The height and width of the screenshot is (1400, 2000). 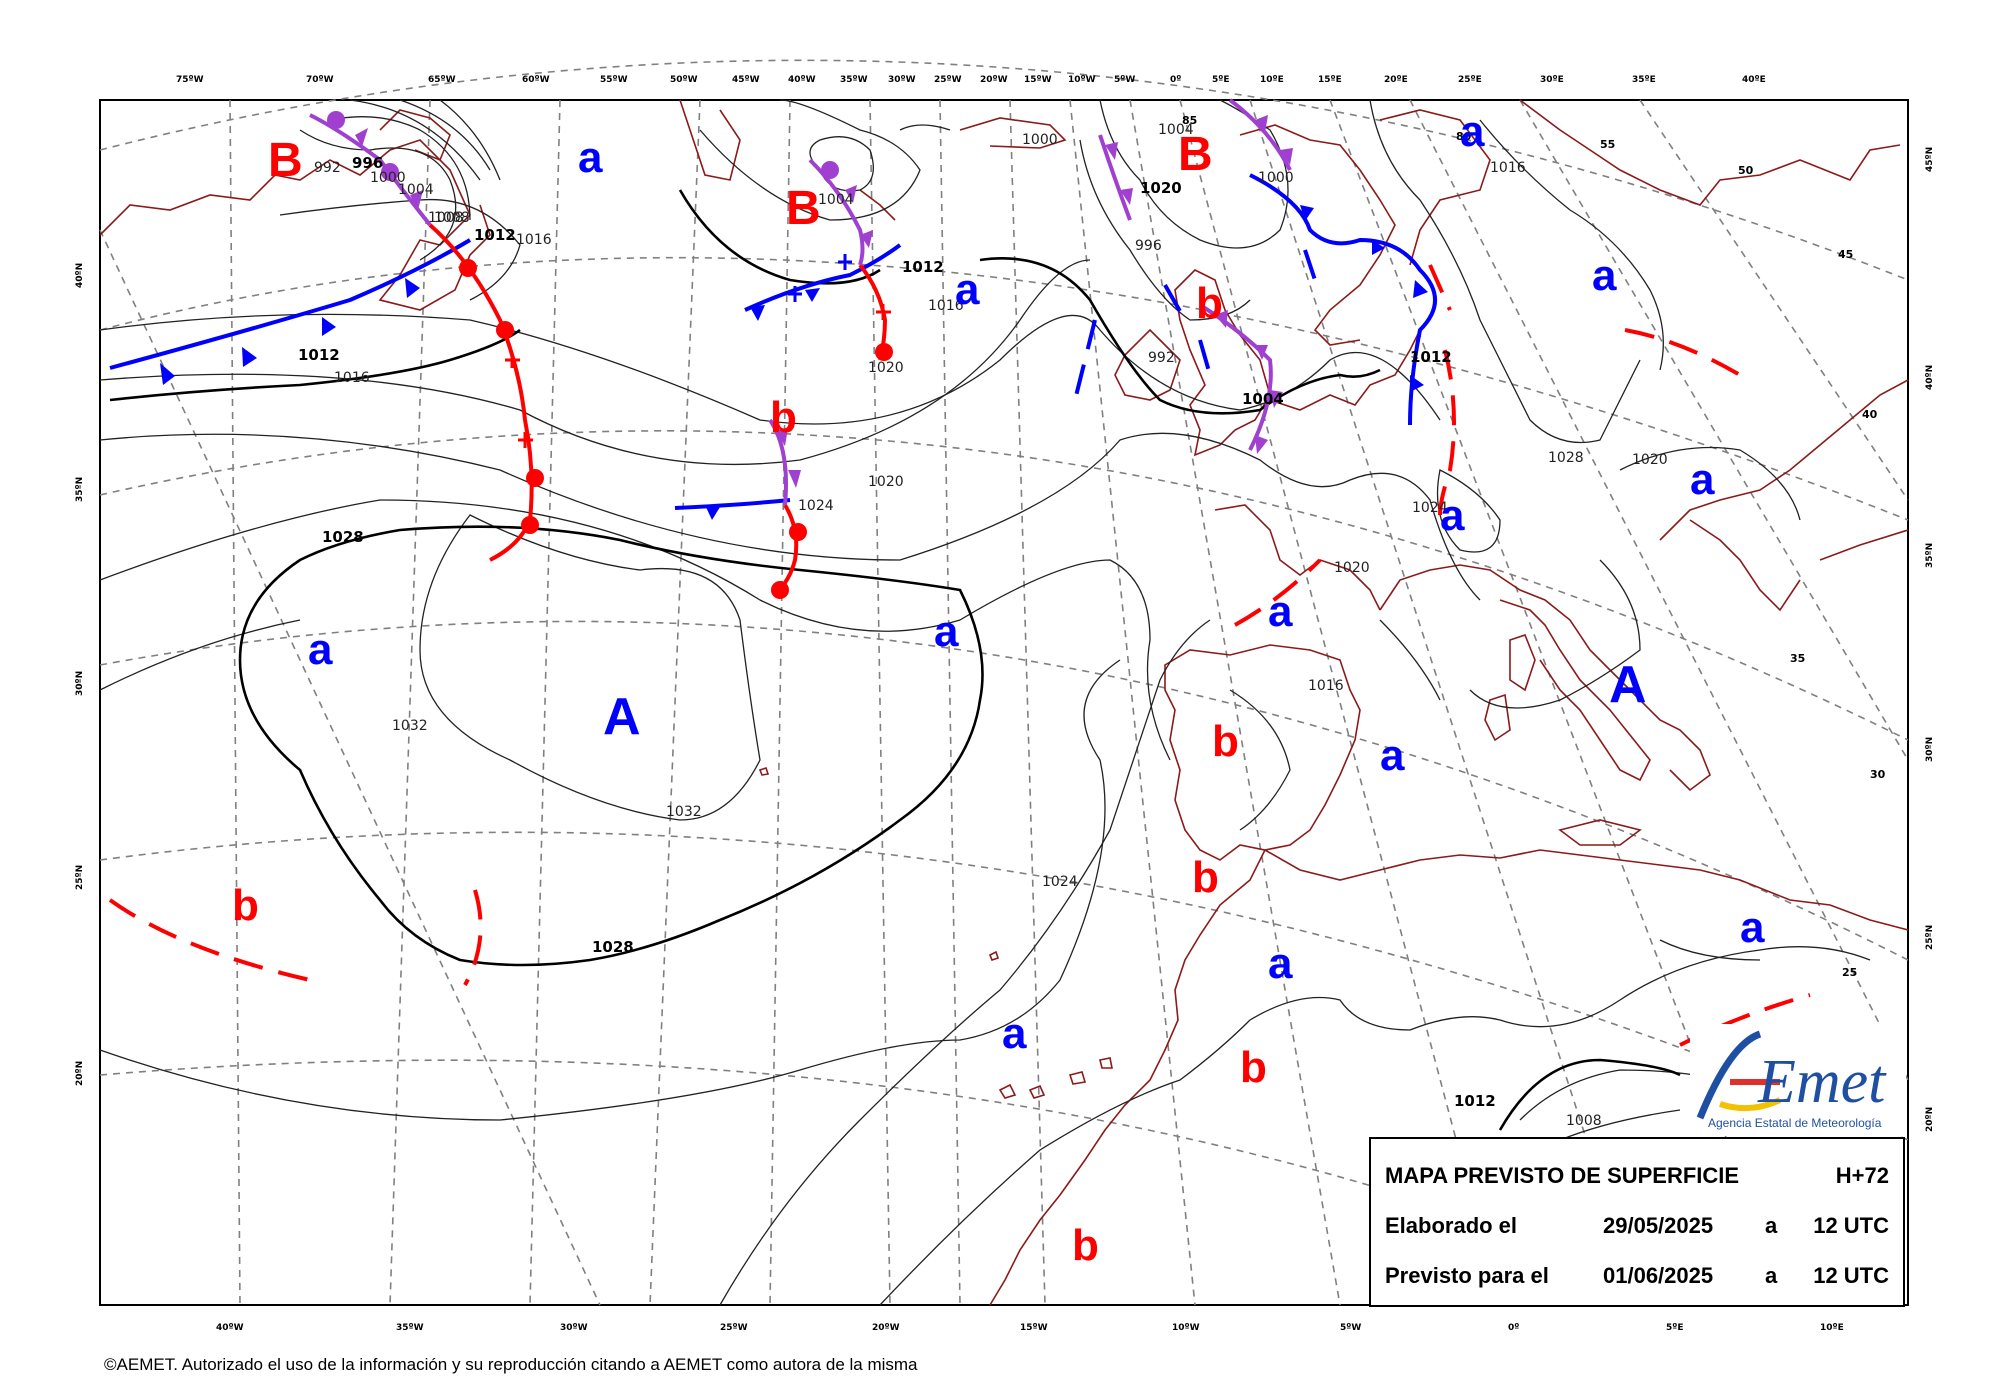 What do you see at coordinates (1658, 1275) in the screenshot?
I see `valid-date: 01/06/2025` at bounding box center [1658, 1275].